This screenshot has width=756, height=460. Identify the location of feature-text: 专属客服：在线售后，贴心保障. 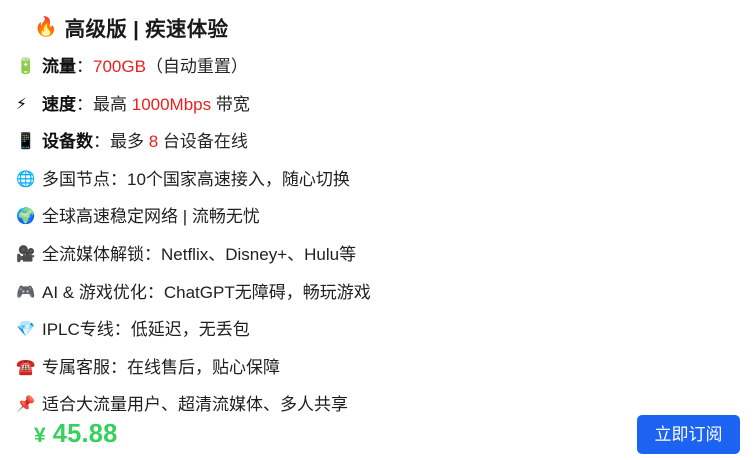
(161, 368).